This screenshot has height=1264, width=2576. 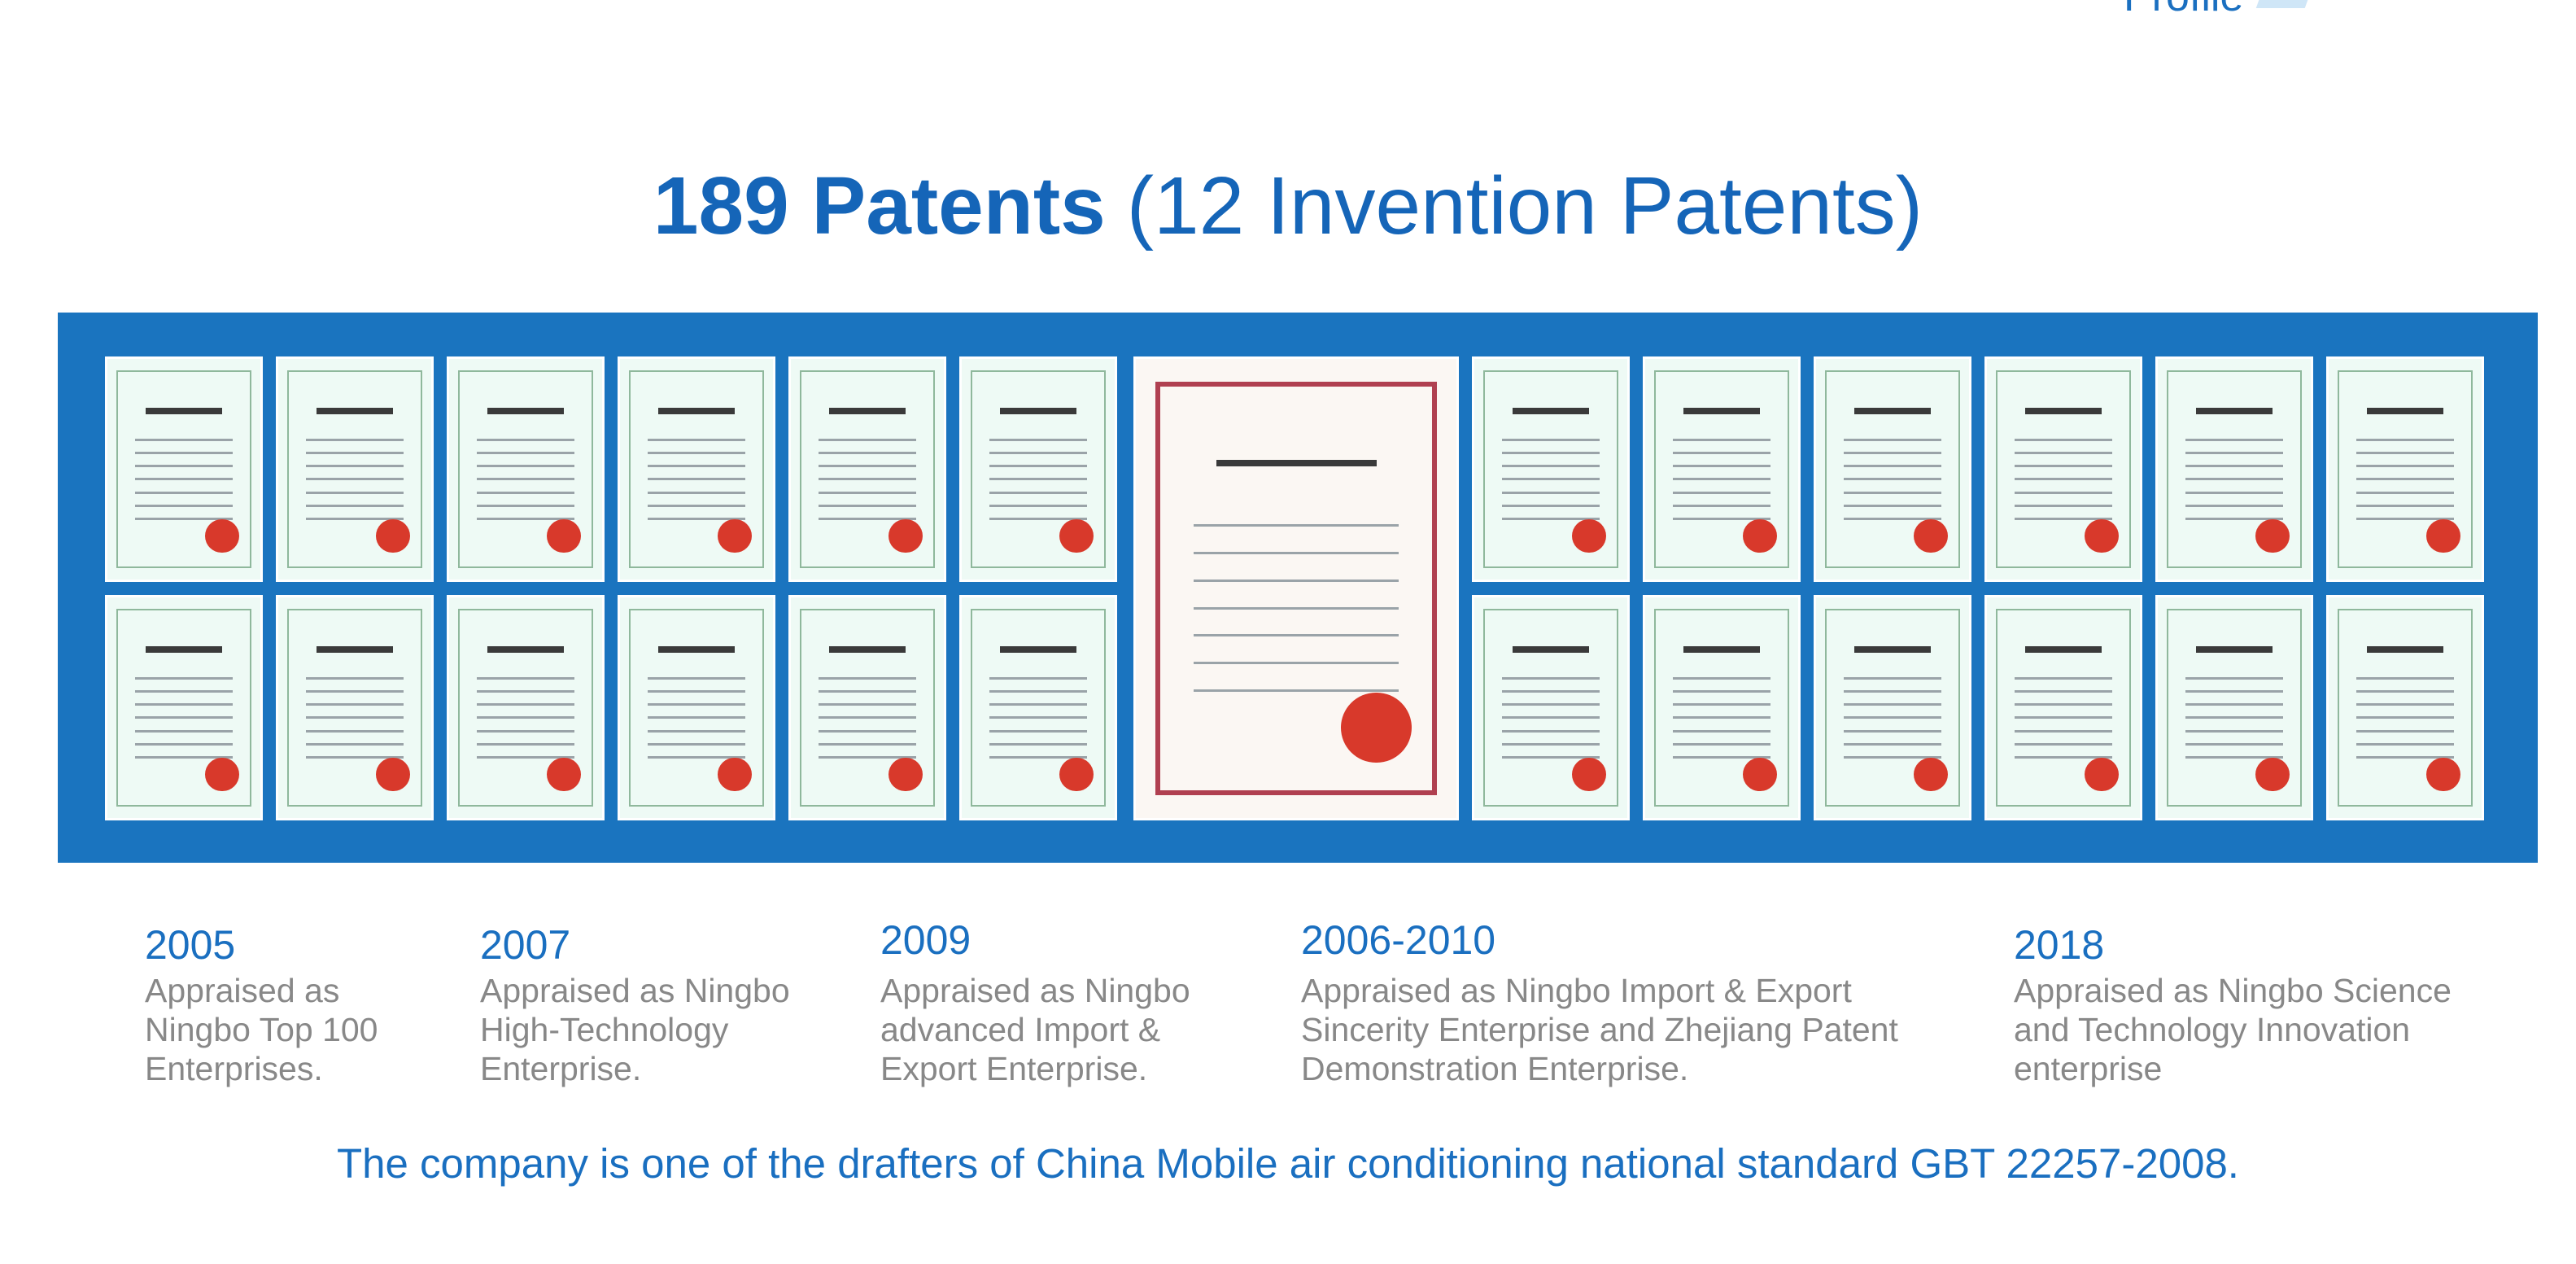 What do you see at coordinates (261, 1029) in the screenshot?
I see `milestone-text: Ningbo Top 100` at bounding box center [261, 1029].